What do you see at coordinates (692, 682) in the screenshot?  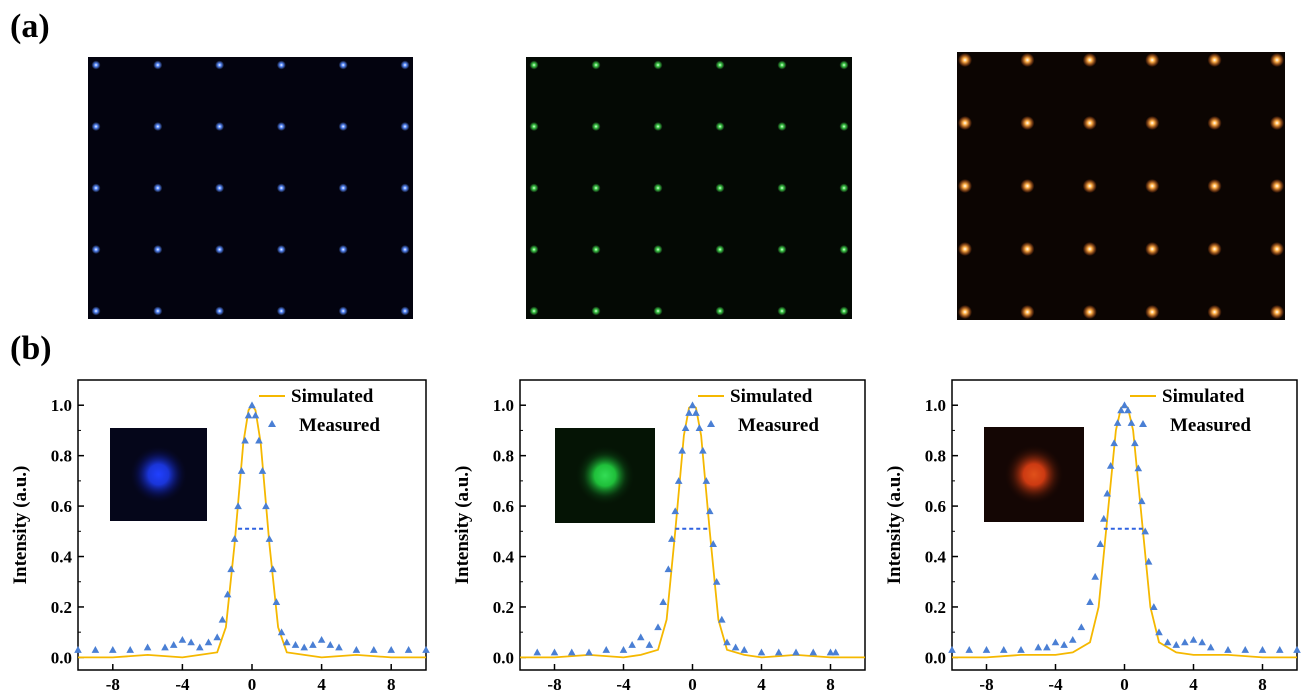 I see `x-tick-label: 0` at bounding box center [692, 682].